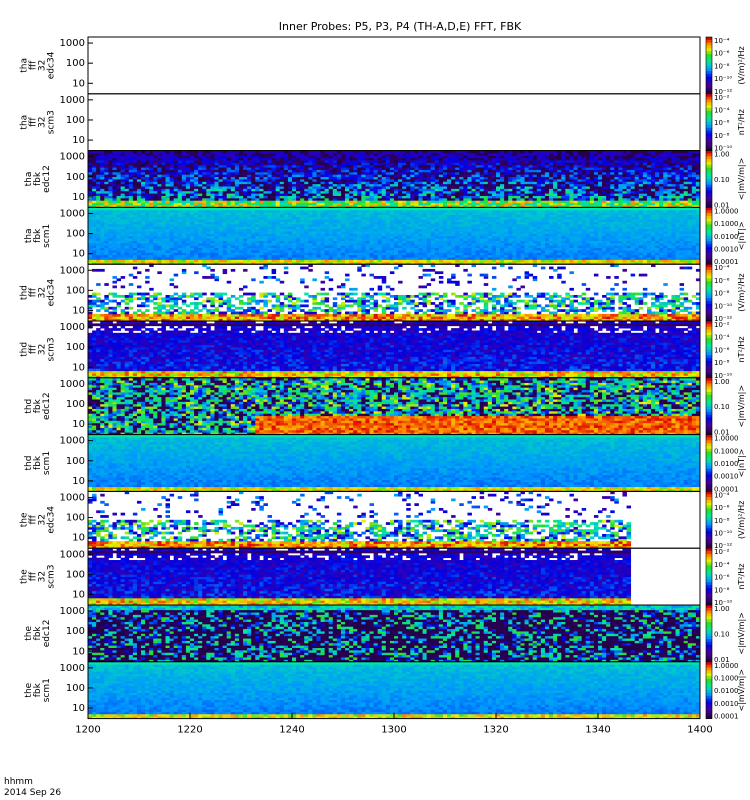 This screenshot has width=750, height=800. Describe the element at coordinates (709, 75) in the screenshot. I see `colorbar-step` at that location.